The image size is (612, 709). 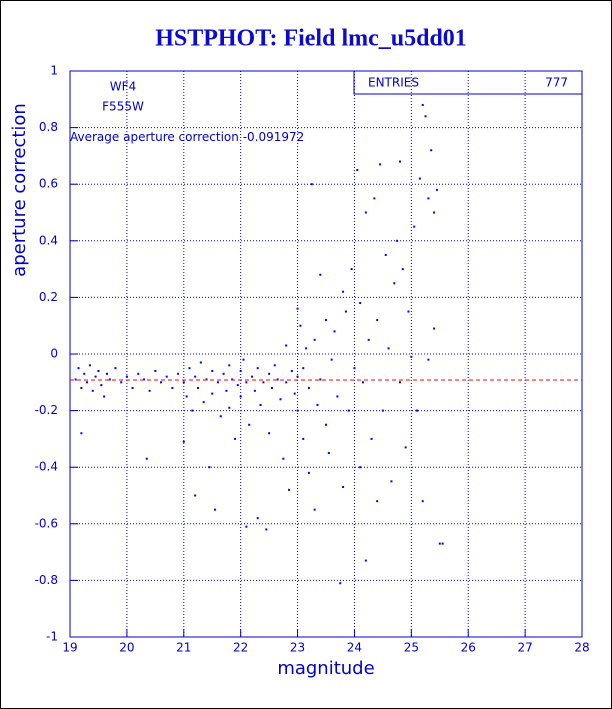 I want to click on x-tick-label: 23, so click(x=297, y=648).